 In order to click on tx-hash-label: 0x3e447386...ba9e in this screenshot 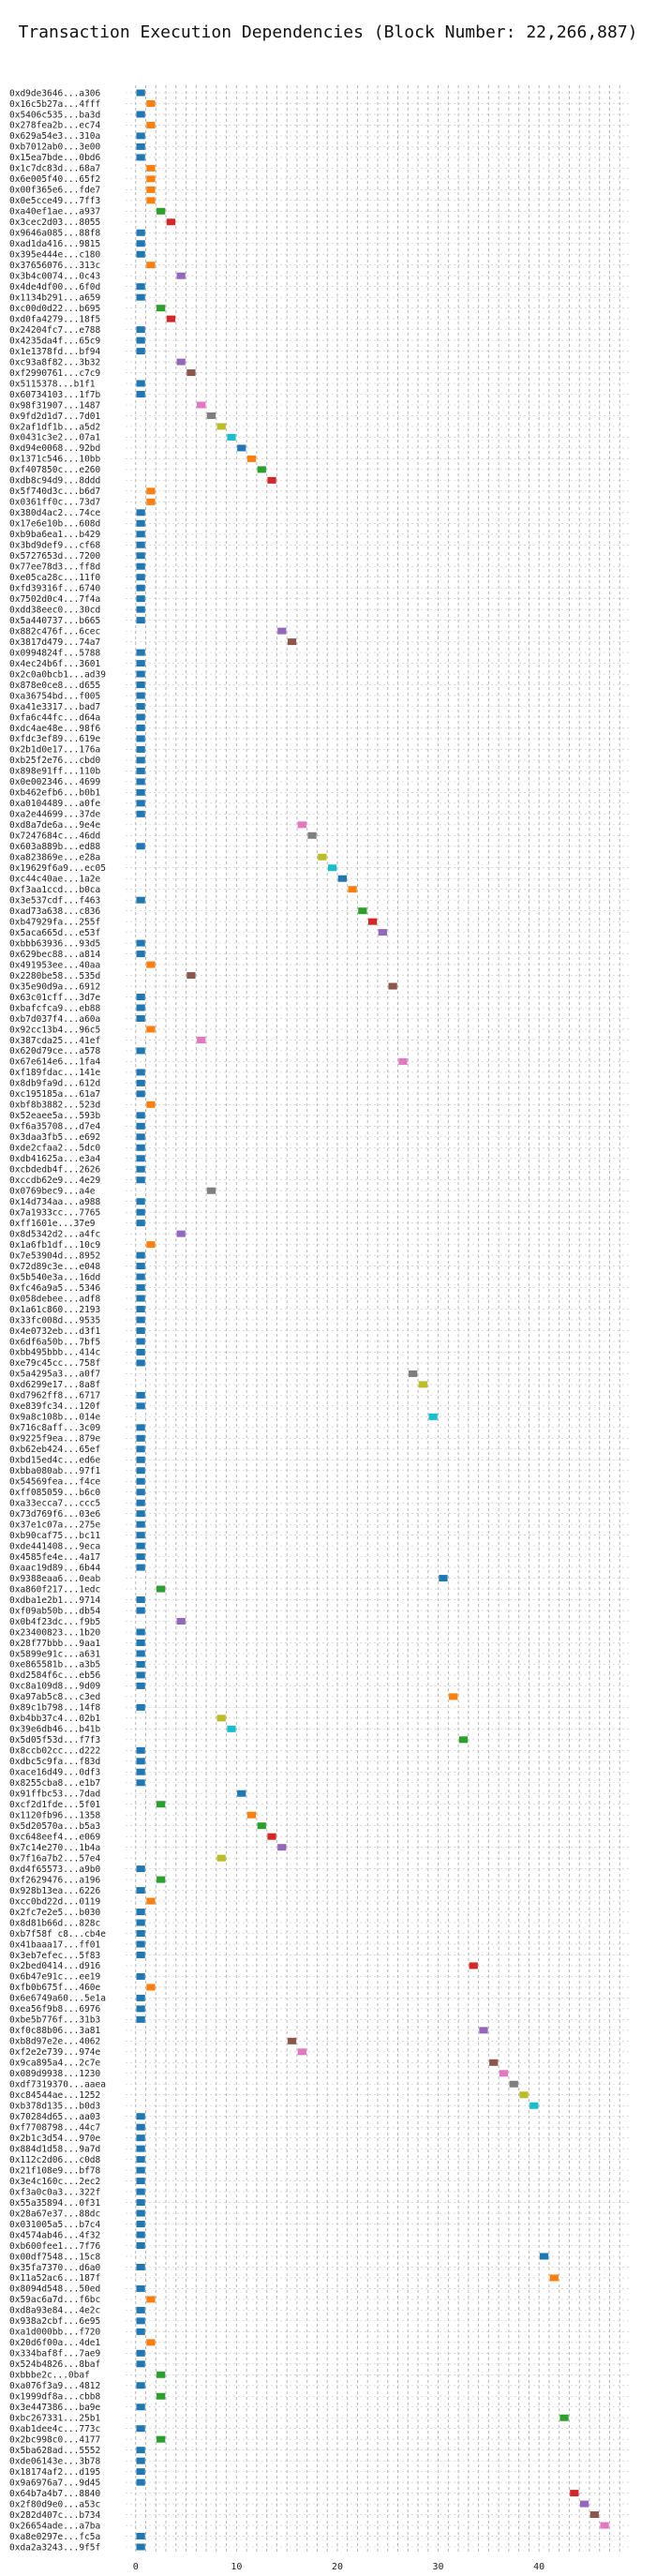, I will do `click(55, 2408)`.